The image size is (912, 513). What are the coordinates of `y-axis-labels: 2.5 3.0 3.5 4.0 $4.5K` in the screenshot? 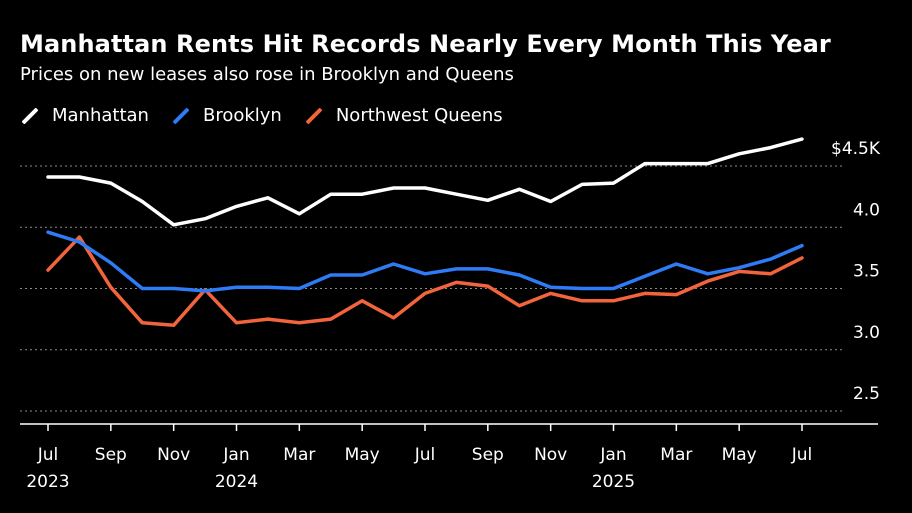 It's located at (856, 271).